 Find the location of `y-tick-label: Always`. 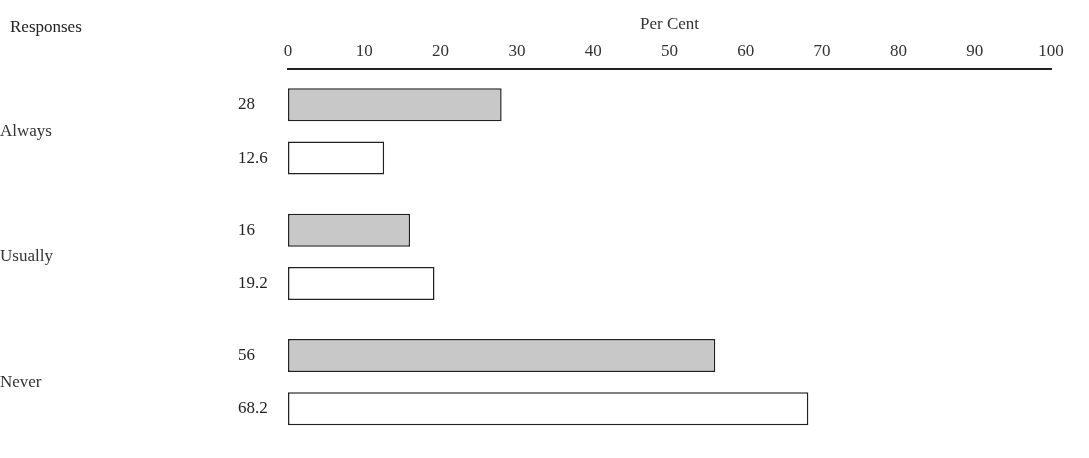

y-tick-label: Always is located at coordinates (26, 130).